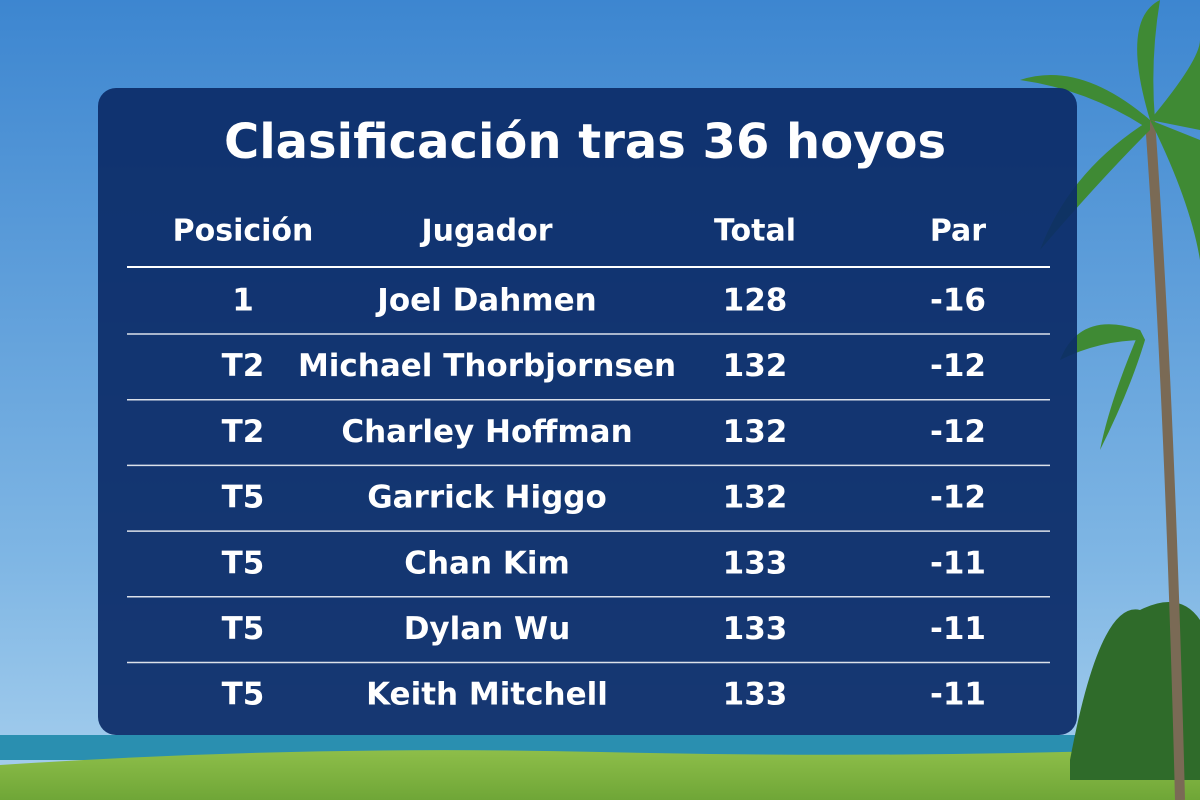  What do you see at coordinates (755, 301) in the screenshot?
I see `cell: 128` at bounding box center [755, 301].